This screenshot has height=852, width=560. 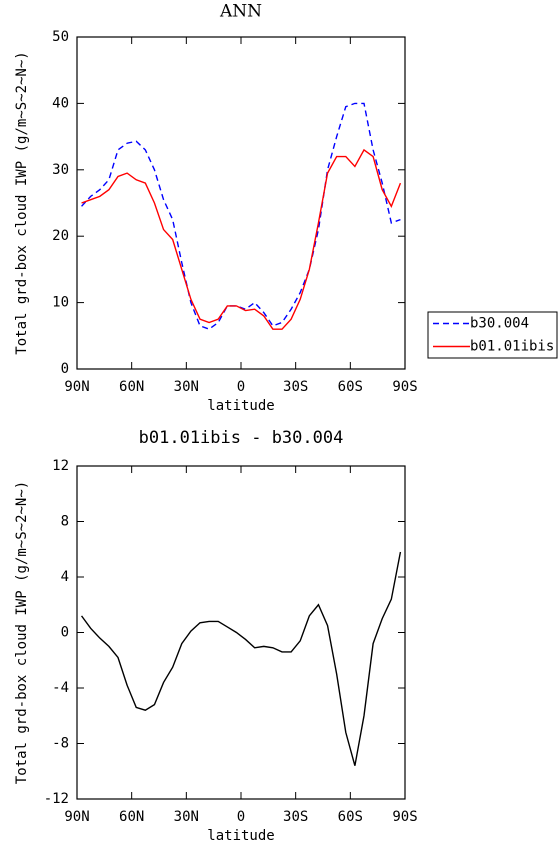 I want to click on legend-box, so click(x=492, y=335).